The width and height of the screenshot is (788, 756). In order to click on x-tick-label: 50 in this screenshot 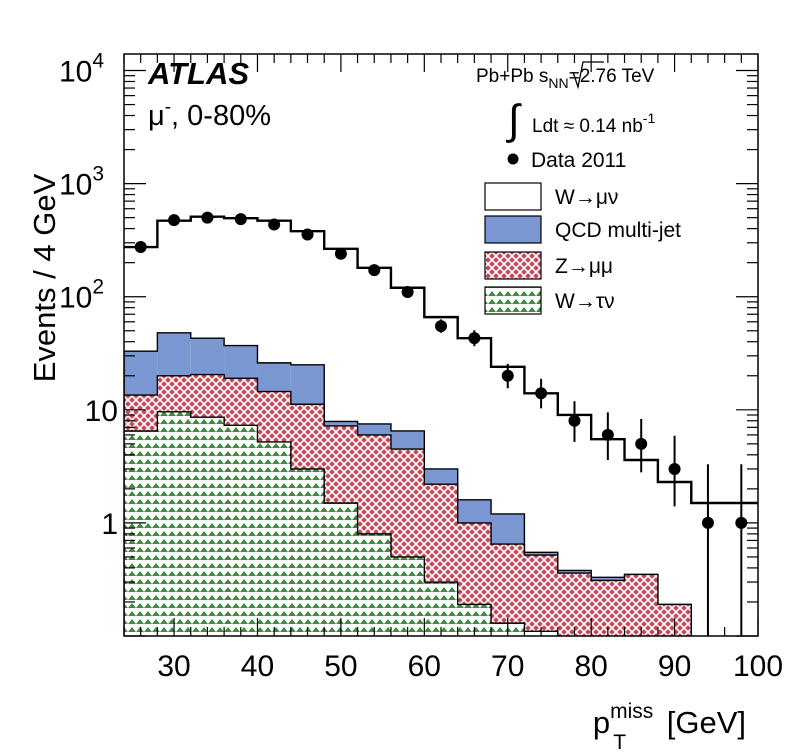, I will do `click(340, 666)`.